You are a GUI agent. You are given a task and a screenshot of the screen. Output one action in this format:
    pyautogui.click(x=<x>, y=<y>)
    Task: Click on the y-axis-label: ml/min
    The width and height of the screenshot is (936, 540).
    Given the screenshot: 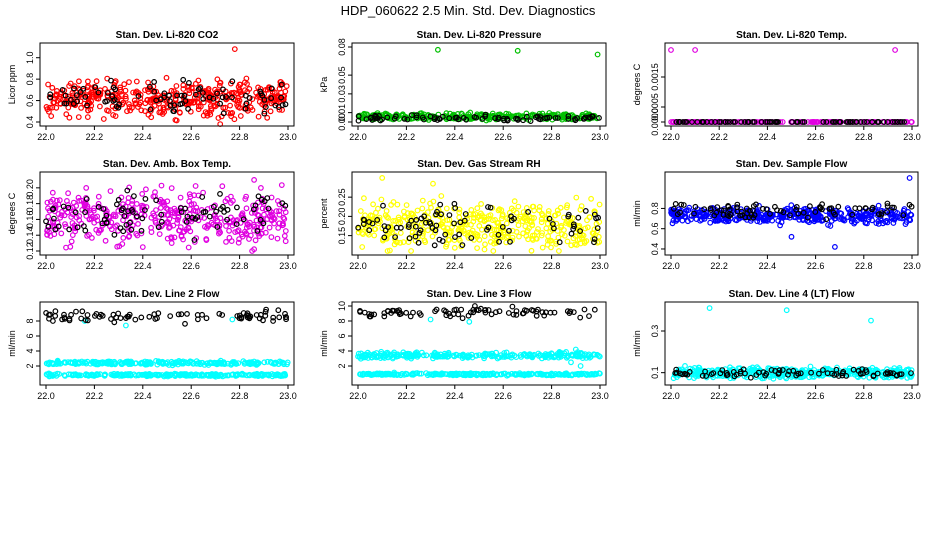 What is the action you would take?
    pyautogui.click(x=637, y=213)
    